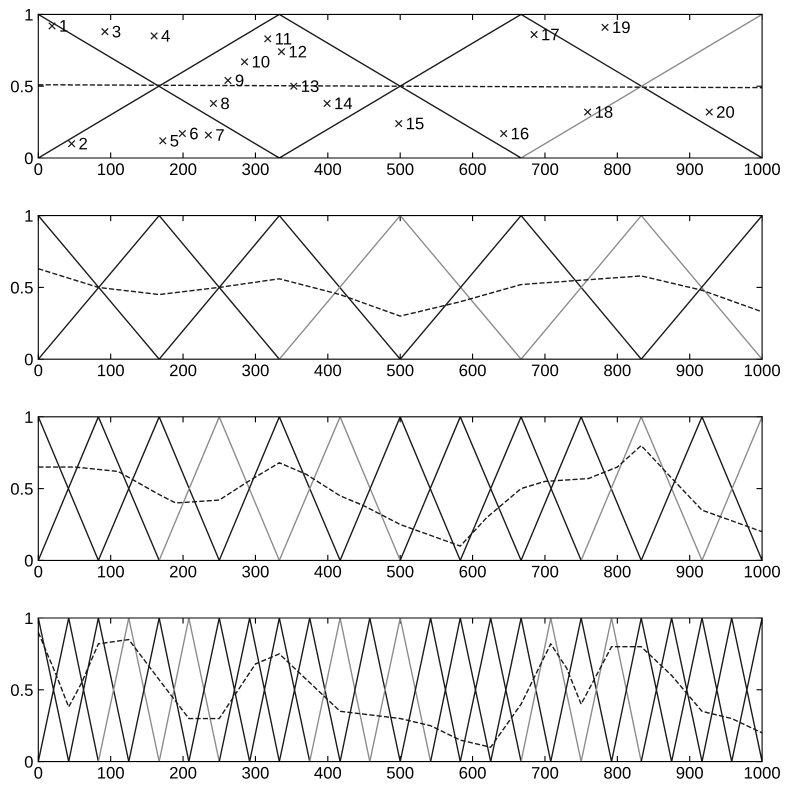 The width and height of the screenshot is (798, 800). I want to click on annotation: 2, so click(83, 144).